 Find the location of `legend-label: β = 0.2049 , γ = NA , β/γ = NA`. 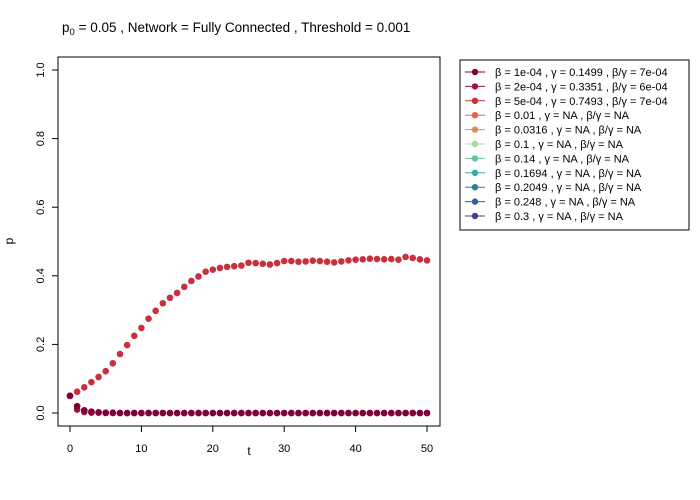

legend-label: β = 0.2049 , γ = NA , β/γ = NA is located at coordinates (568, 188).